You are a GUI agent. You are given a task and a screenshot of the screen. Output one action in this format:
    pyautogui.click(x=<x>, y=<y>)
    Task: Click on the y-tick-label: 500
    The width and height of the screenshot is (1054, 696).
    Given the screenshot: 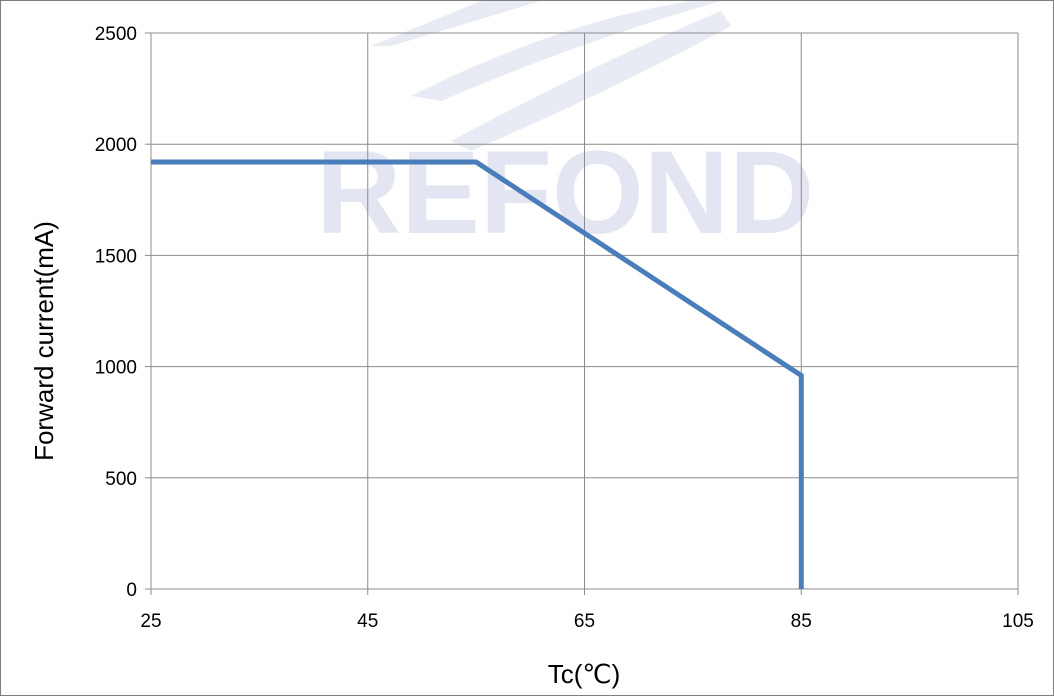 What is the action you would take?
    pyautogui.click(x=121, y=479)
    